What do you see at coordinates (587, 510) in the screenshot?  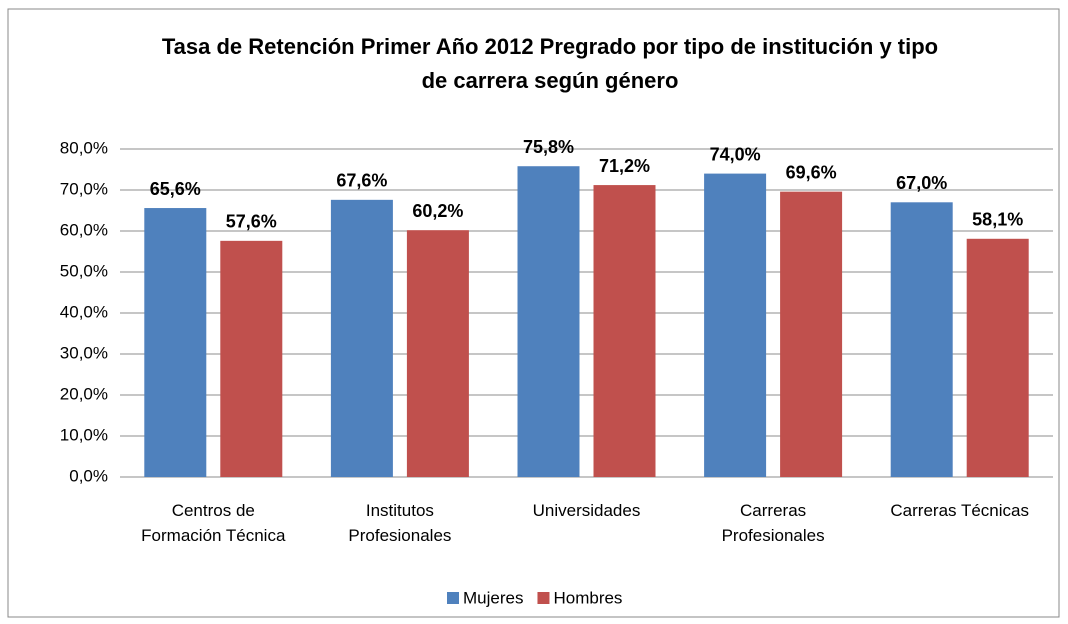 I see `x-tick-label: Universidades` at bounding box center [587, 510].